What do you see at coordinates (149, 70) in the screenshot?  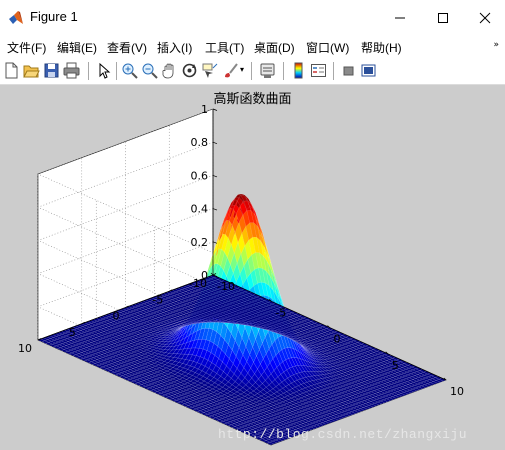 I see `zoom-out-icon` at bounding box center [149, 70].